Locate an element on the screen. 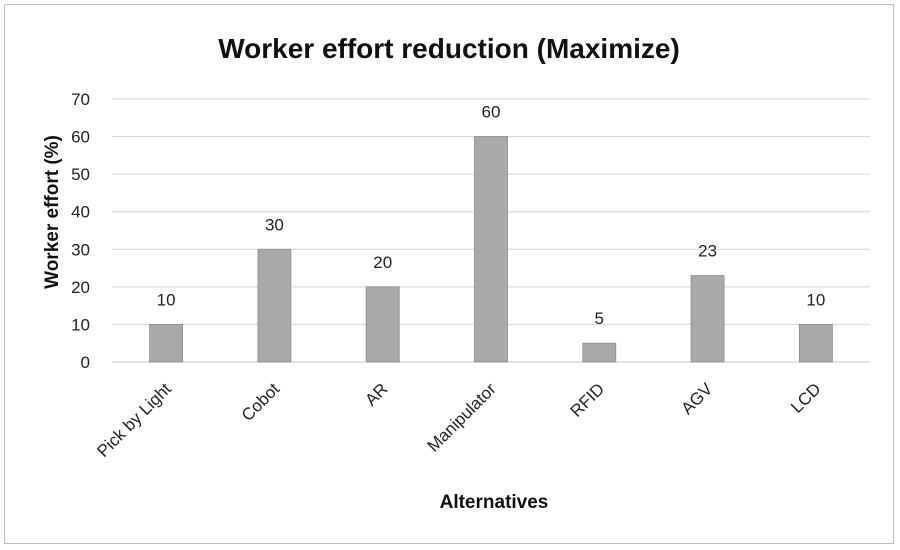 Image resolution: width=900 pixels, height=550 pixels. x-tick-label: Pick by Light is located at coordinates (134, 420).